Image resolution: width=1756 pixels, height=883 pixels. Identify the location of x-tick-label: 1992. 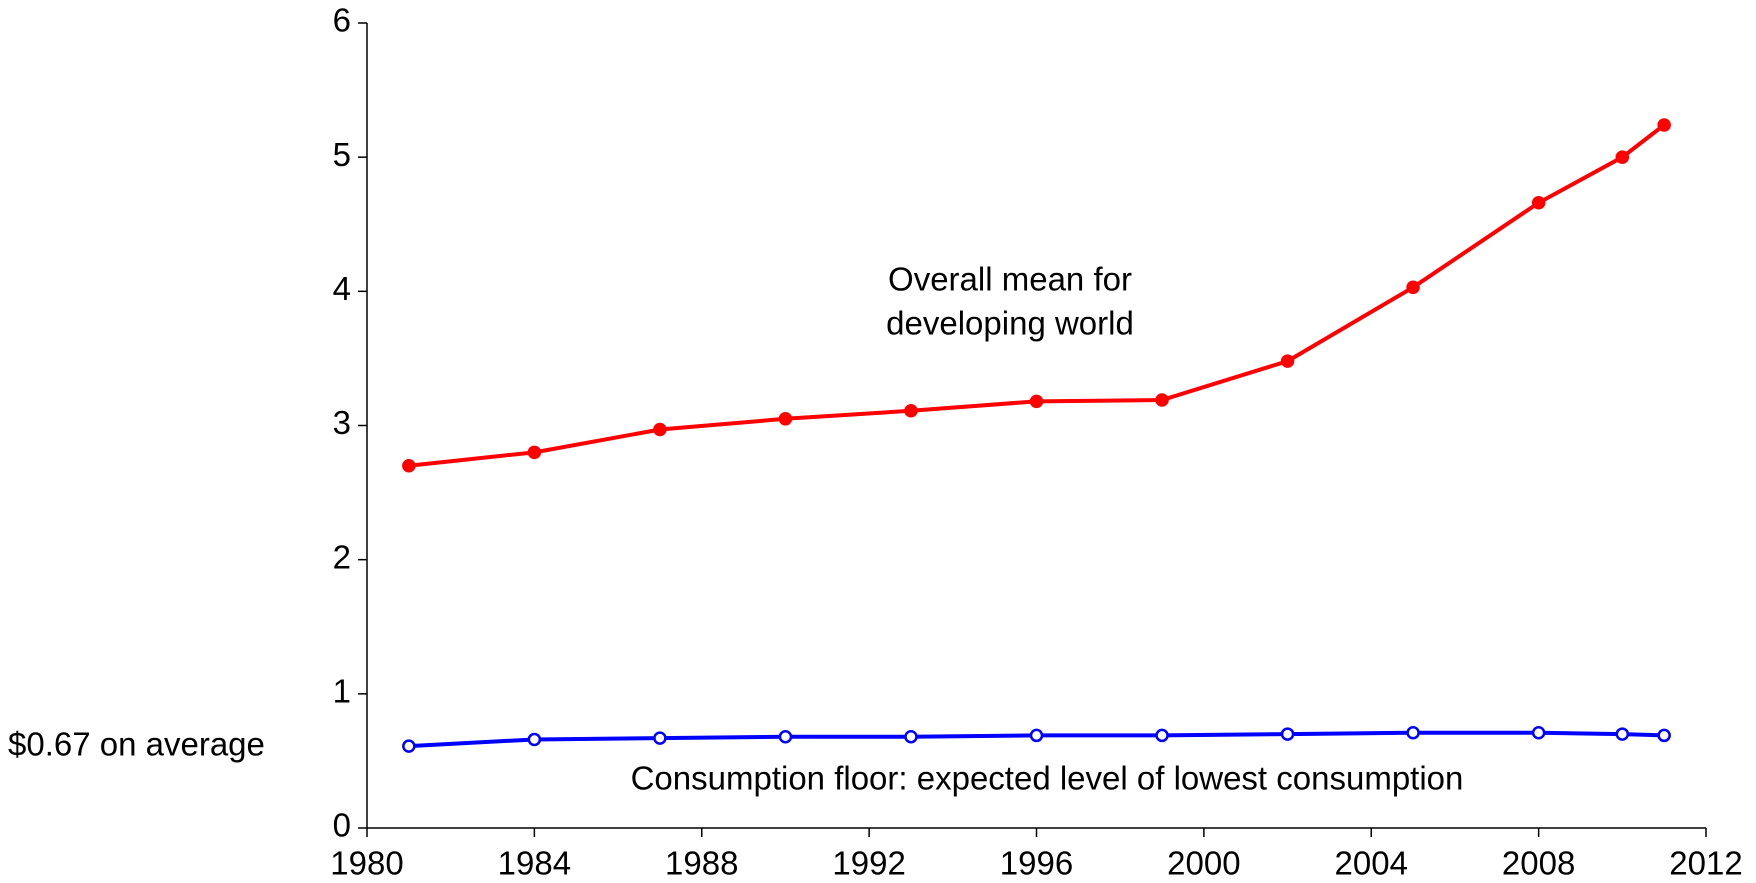
(868, 863).